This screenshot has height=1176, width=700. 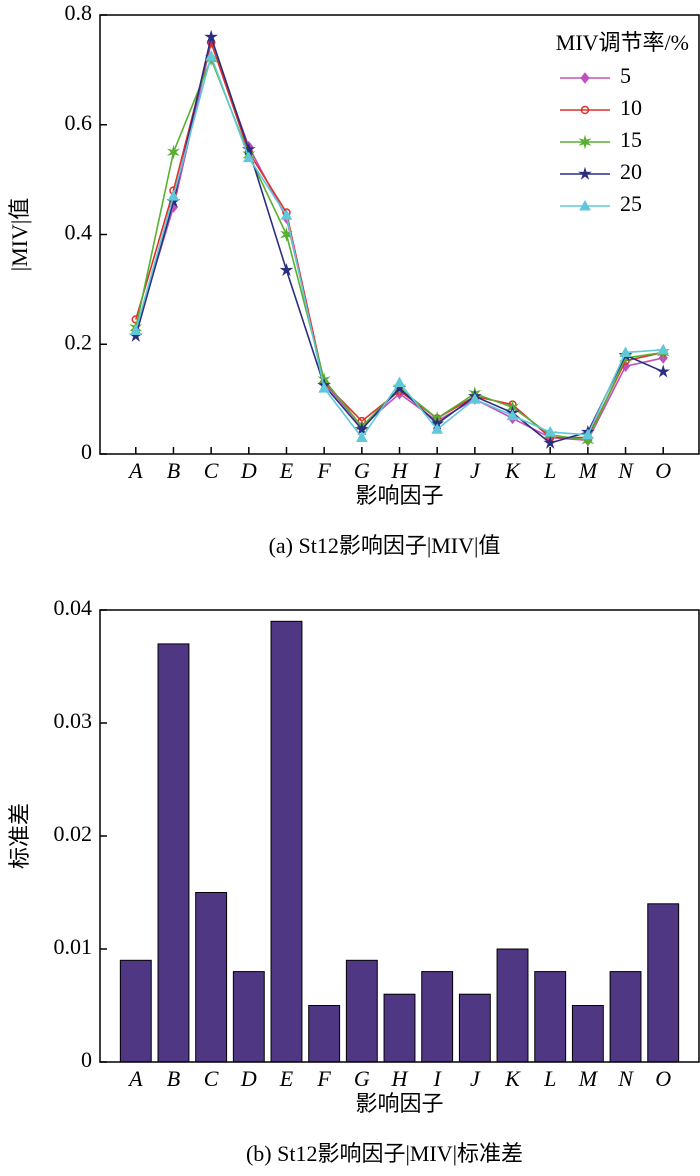 What do you see at coordinates (73, 720) in the screenshot?
I see `y-tick-label: 0.03` at bounding box center [73, 720].